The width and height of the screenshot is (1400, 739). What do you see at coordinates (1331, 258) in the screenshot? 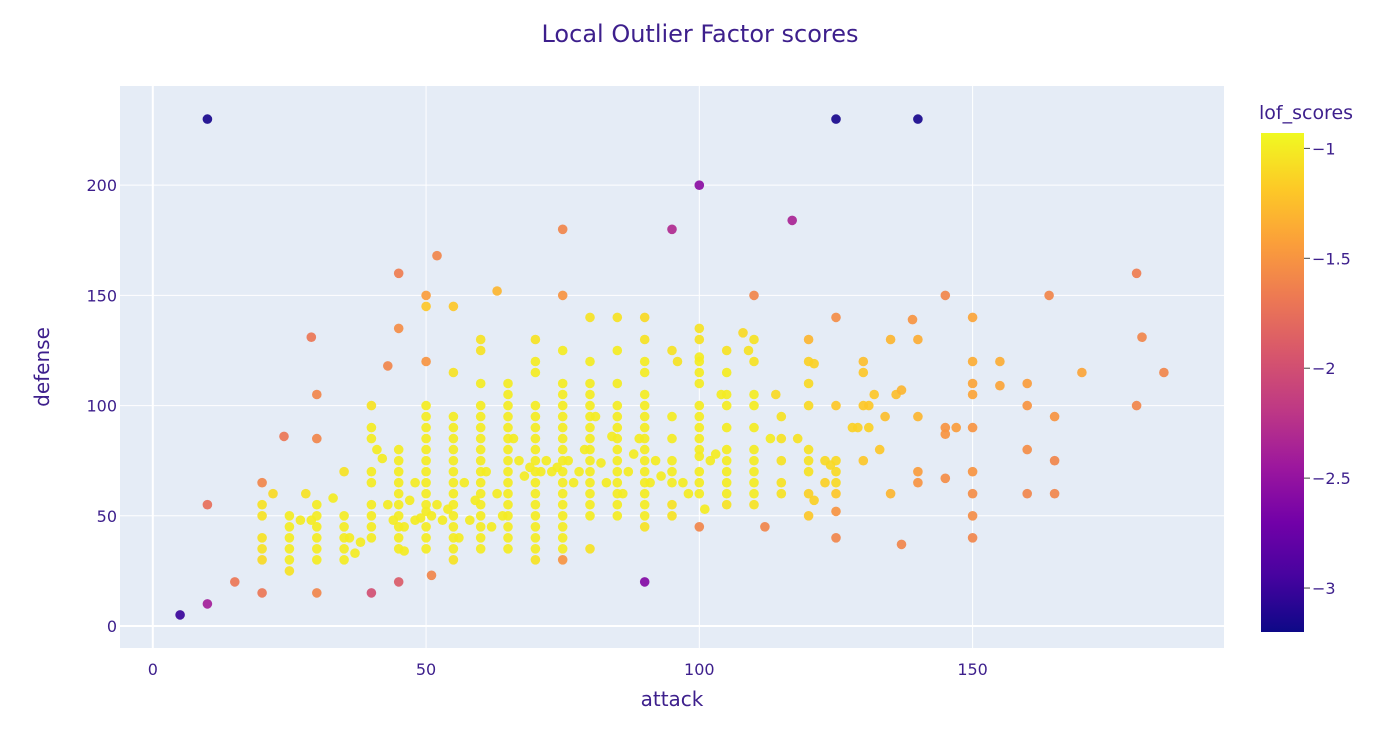
I see `colorbar-tick-label: −1.5` at bounding box center [1331, 258].